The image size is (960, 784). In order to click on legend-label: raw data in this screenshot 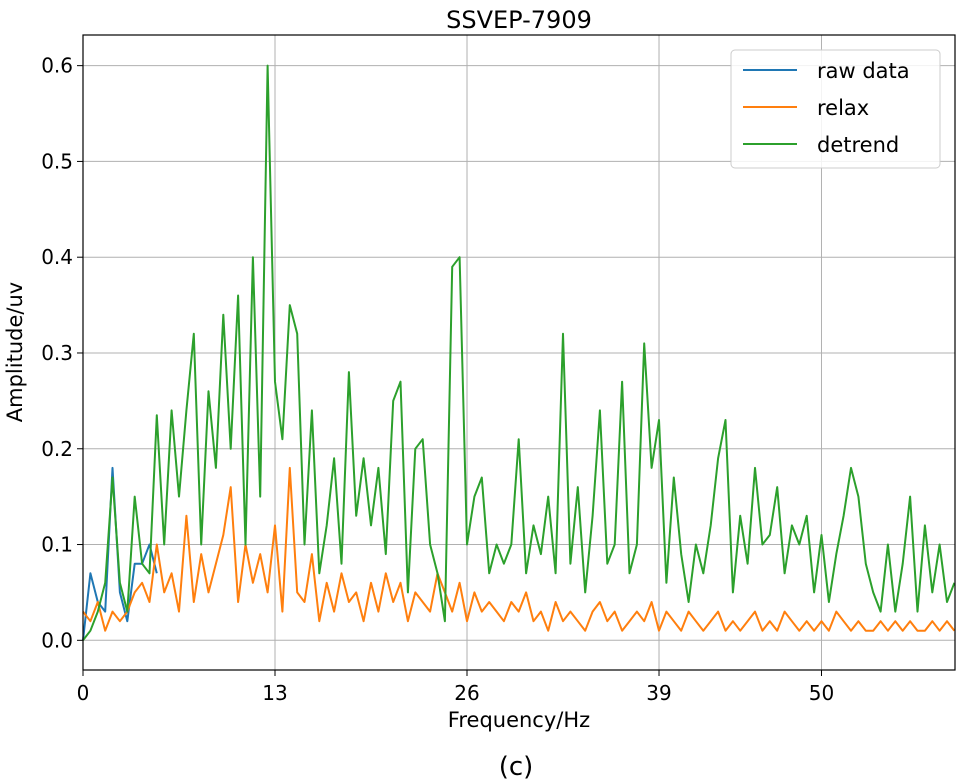, I will do `click(863, 71)`.